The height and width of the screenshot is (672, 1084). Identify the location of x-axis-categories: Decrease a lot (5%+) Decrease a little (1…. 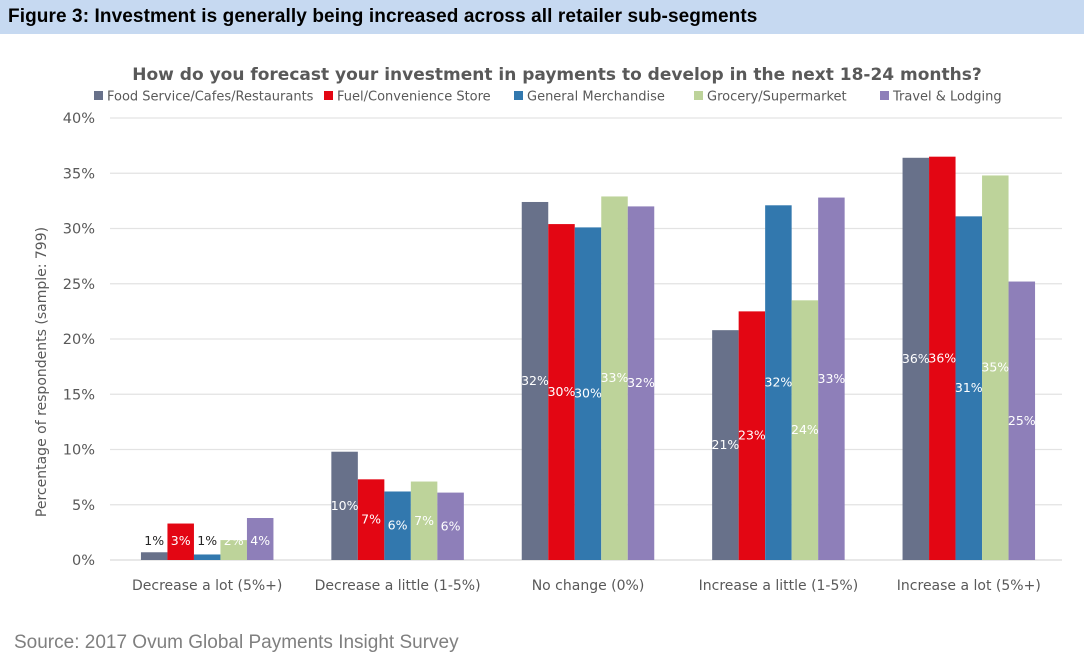
(586, 586).